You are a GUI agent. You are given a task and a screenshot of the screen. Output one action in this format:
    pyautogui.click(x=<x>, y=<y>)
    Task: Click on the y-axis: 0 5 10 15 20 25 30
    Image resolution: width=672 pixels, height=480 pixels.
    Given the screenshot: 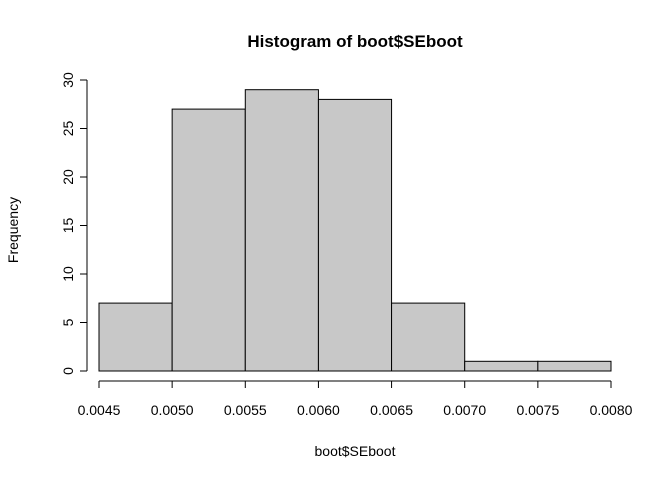 What is the action you would take?
    pyautogui.click(x=74, y=223)
    